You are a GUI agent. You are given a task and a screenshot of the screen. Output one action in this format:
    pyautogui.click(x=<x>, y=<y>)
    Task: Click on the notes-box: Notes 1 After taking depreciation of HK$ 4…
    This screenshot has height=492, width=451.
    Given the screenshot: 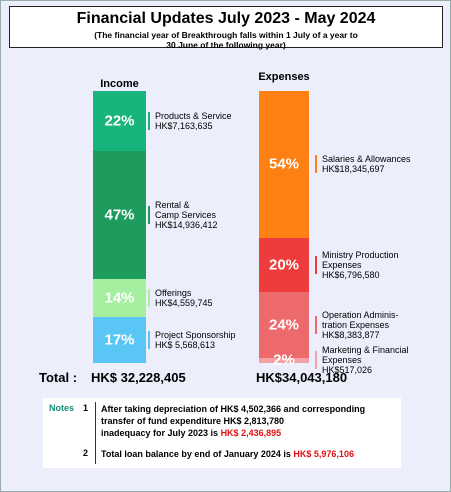 What is the action you would take?
    pyautogui.click(x=222, y=433)
    